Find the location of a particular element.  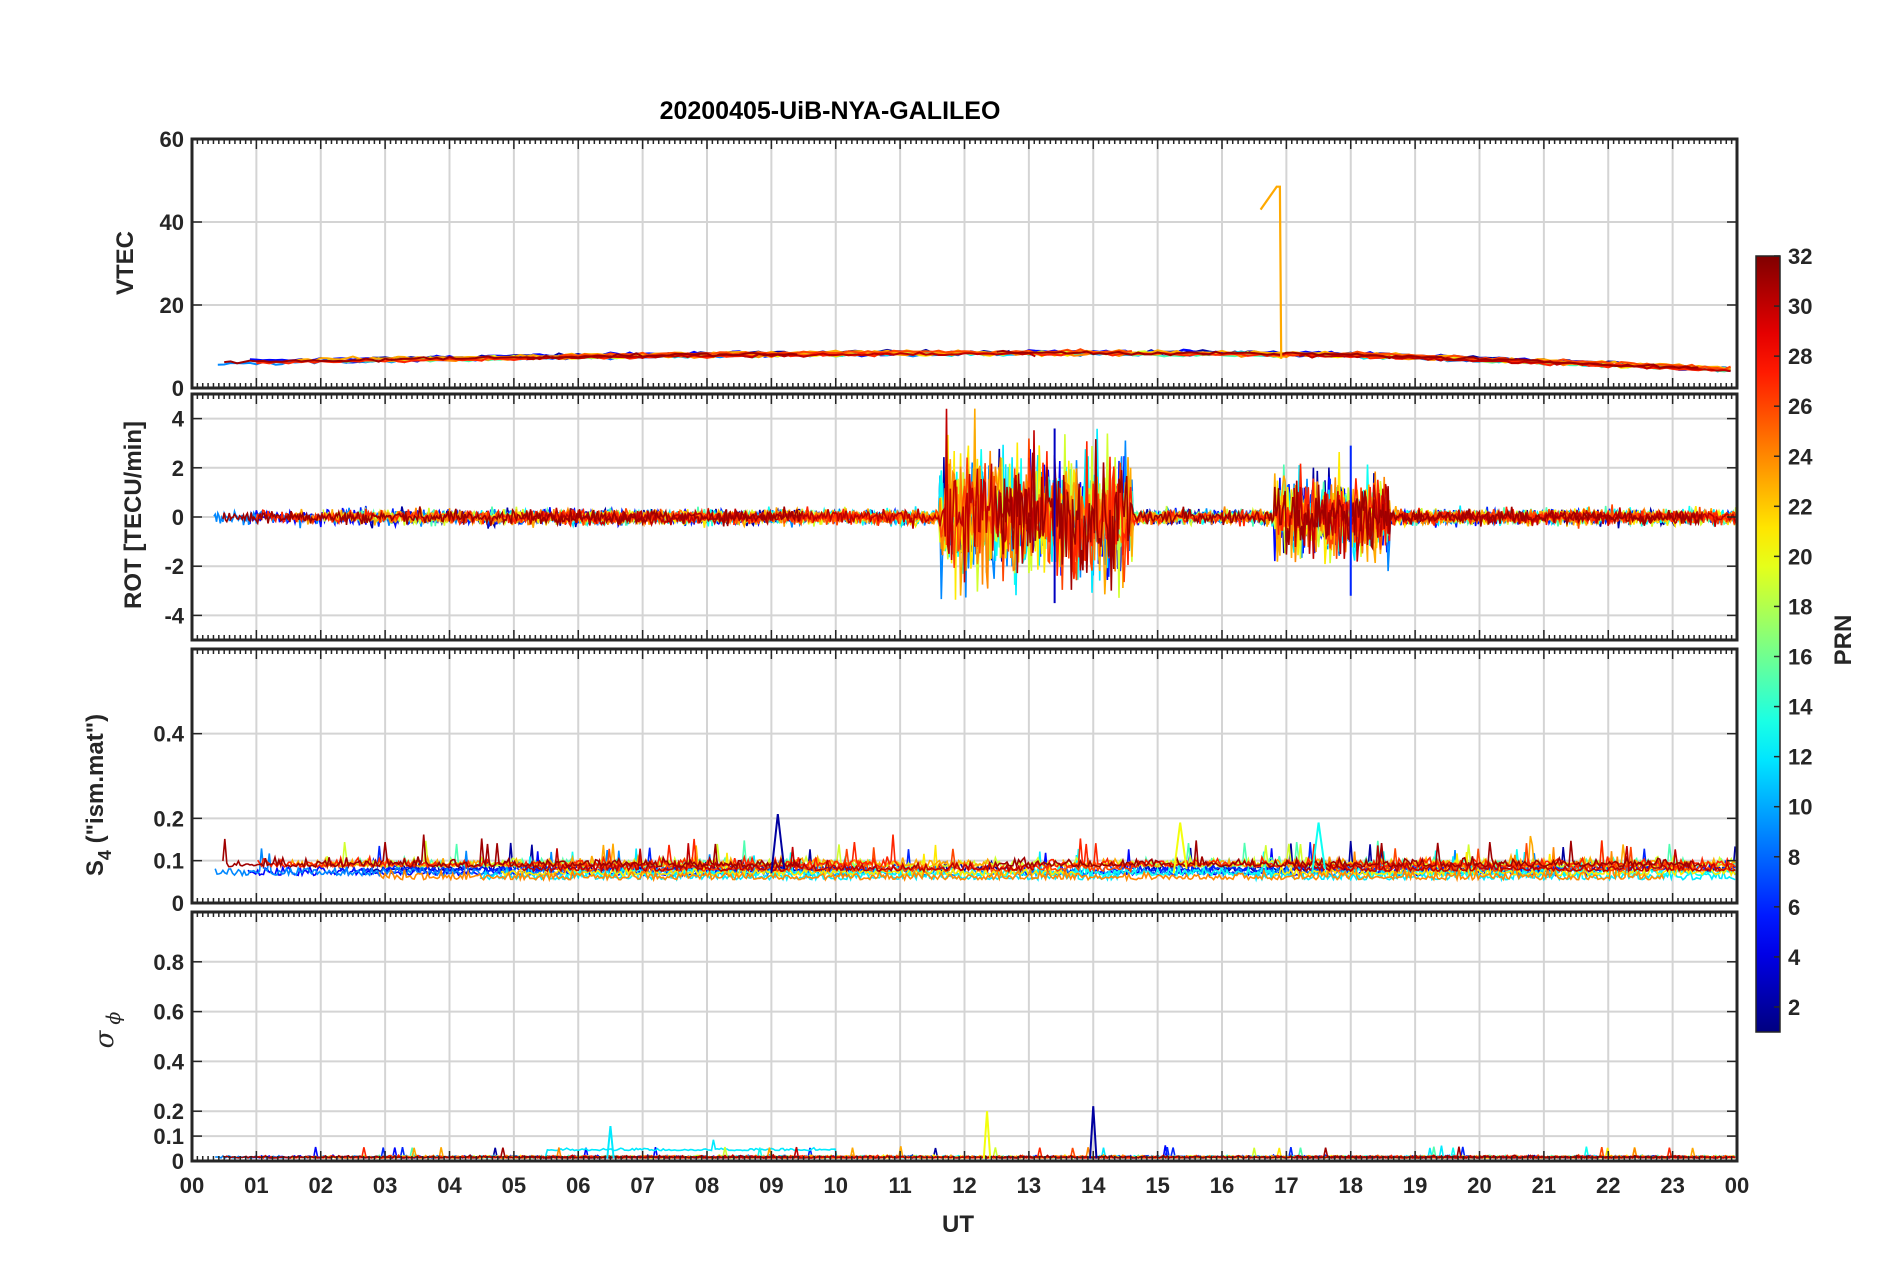

sigma-phi-axis-label: σϕ is located at coordinates (107, 1030).